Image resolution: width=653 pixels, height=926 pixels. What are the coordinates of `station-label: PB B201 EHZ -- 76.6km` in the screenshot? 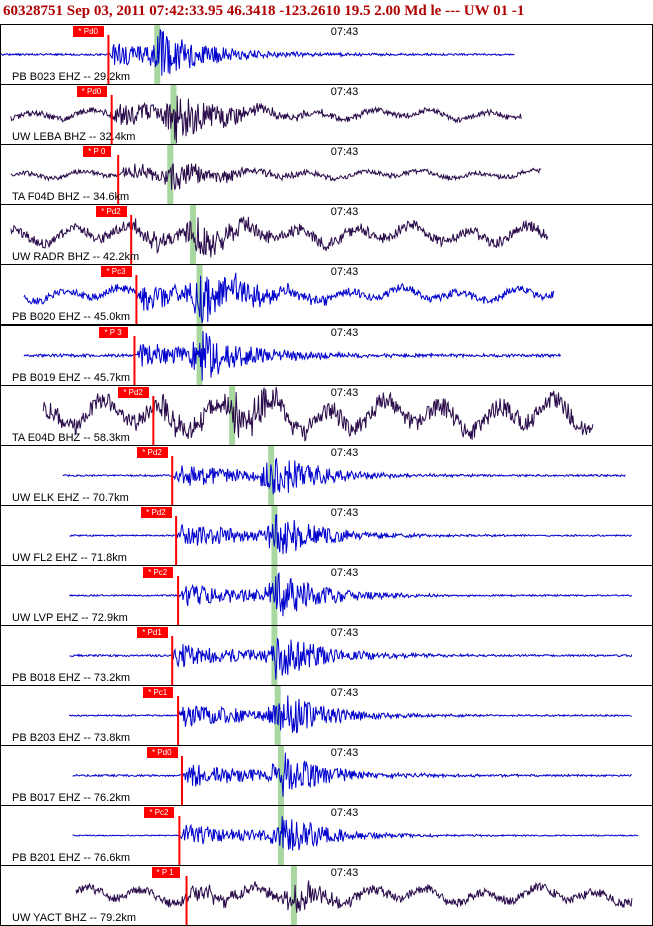 It's located at (71, 858).